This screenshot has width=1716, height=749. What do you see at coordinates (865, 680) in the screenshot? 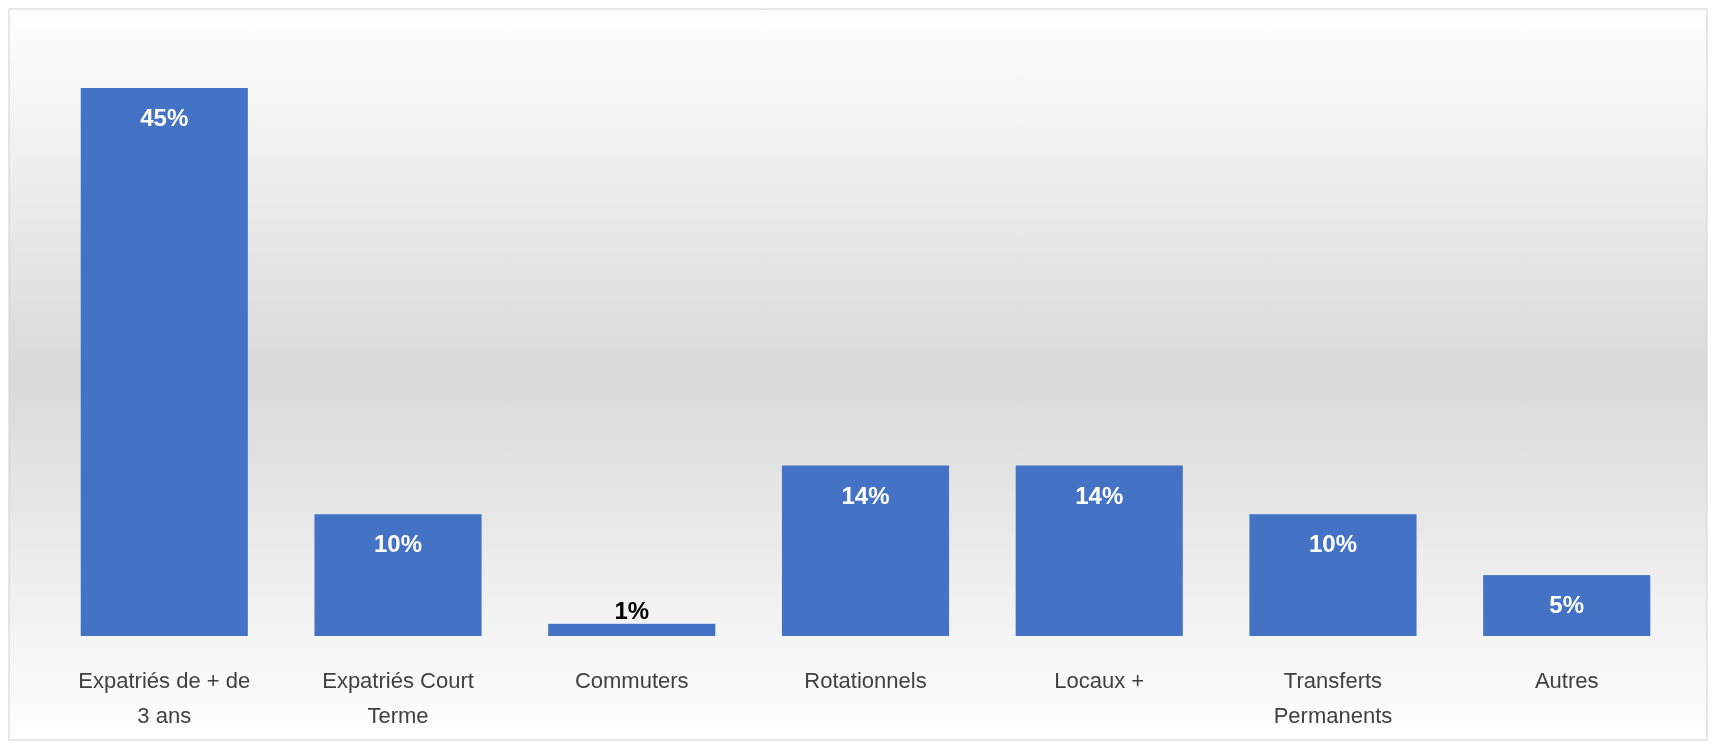
I see `x-tick-label: Rotationnels` at bounding box center [865, 680].